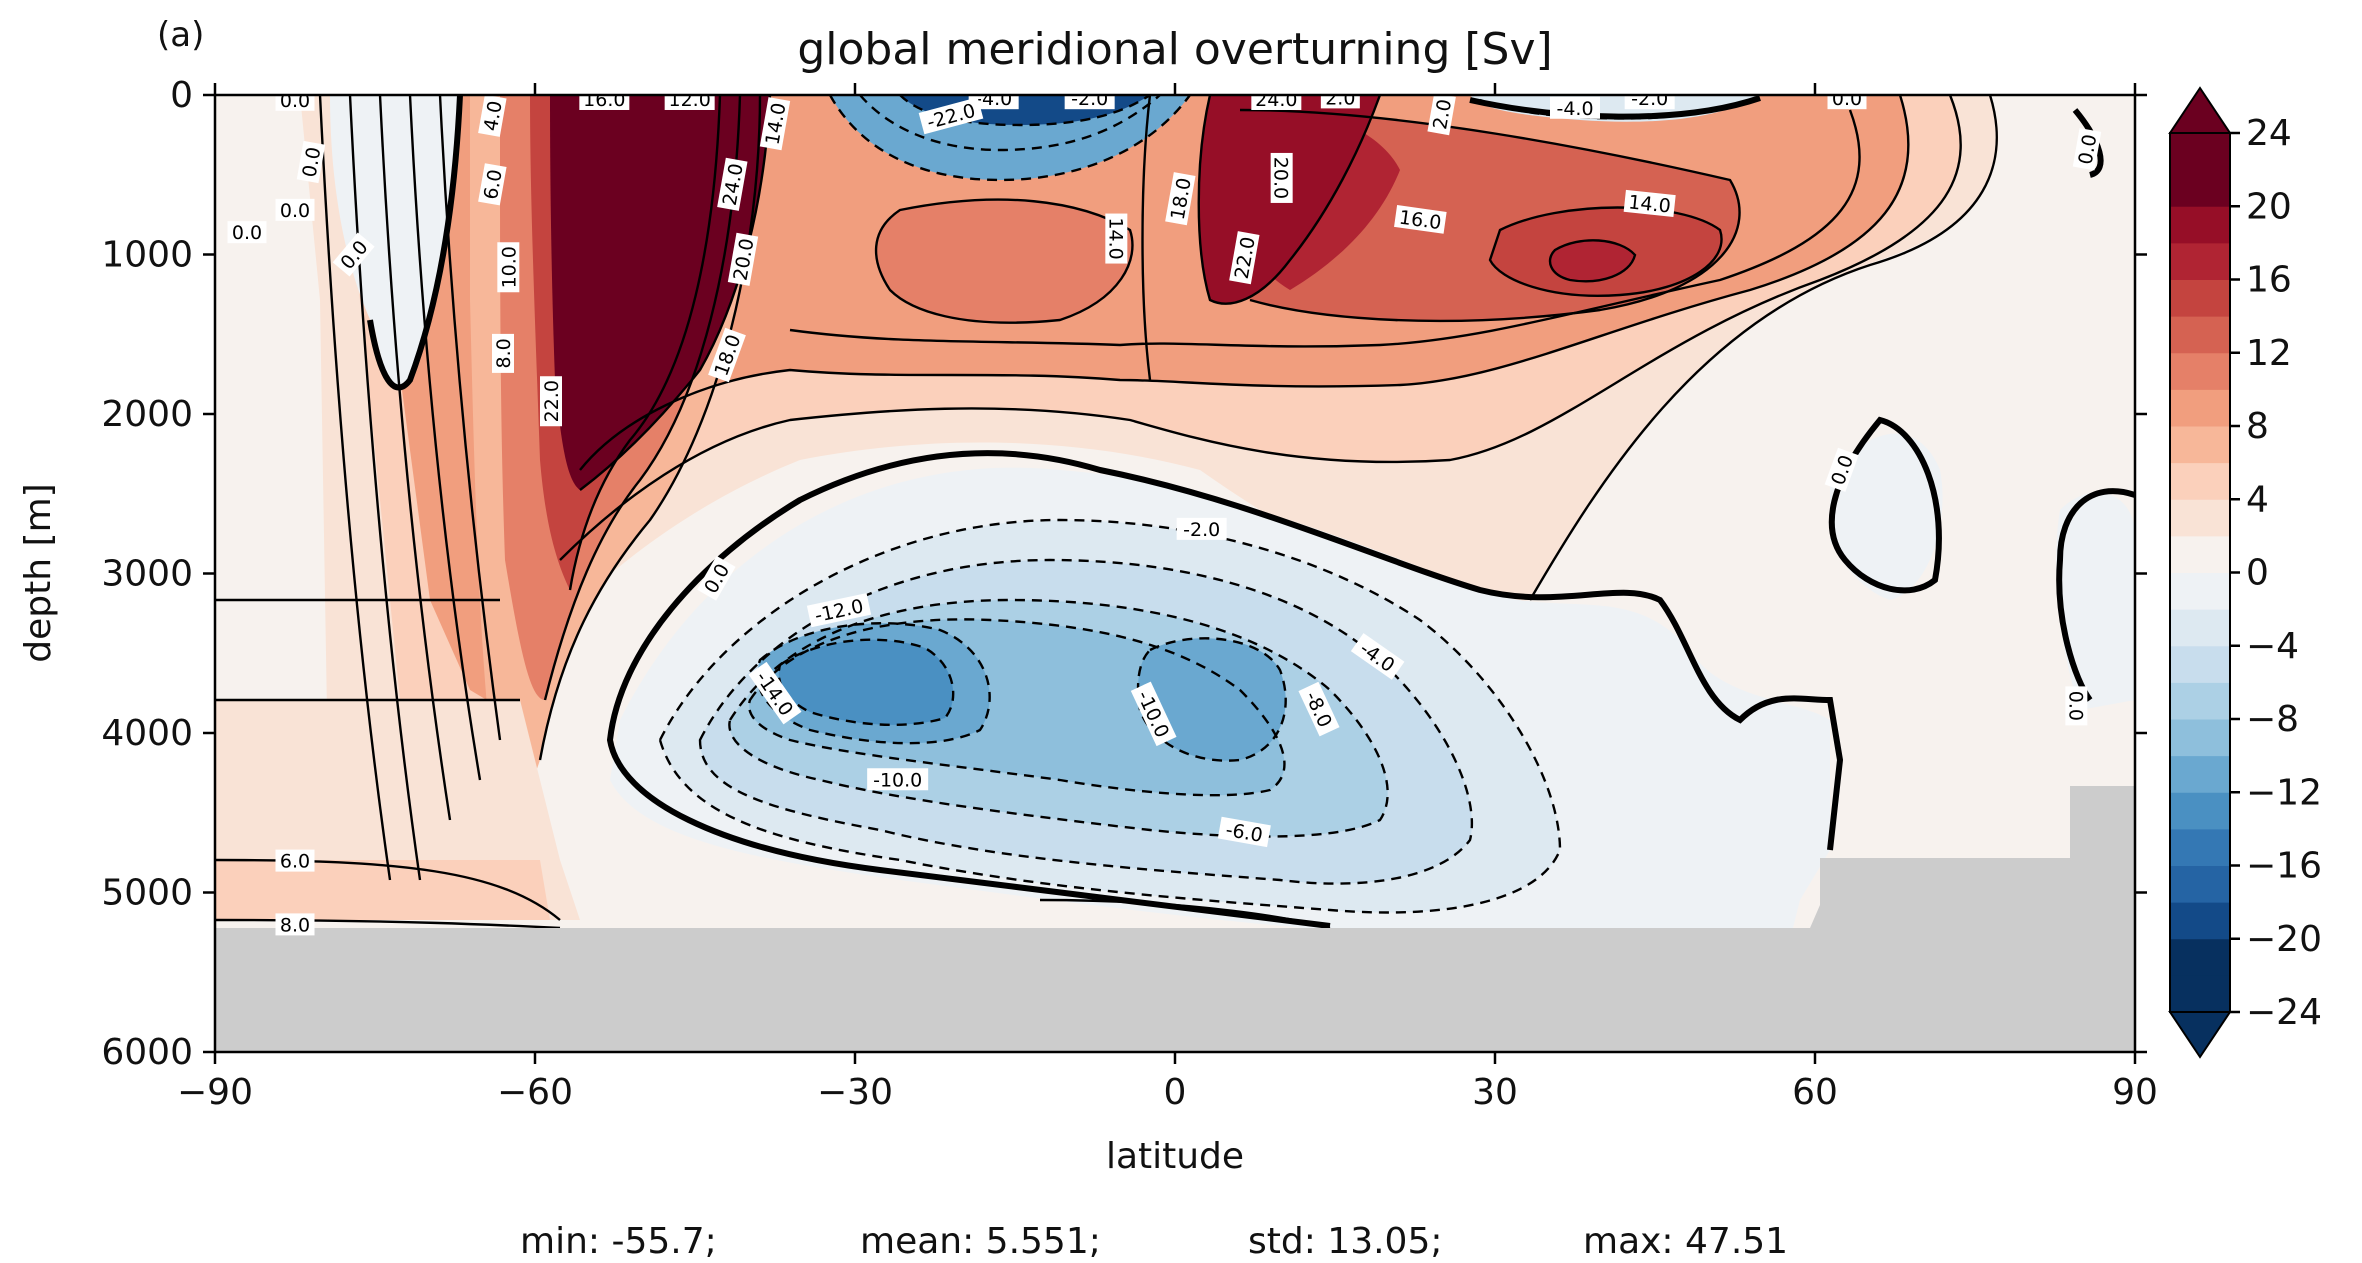 The height and width of the screenshot is (1263, 2362). What do you see at coordinates (1420, 219) in the screenshot?
I see `contour-label: 16.0` at bounding box center [1420, 219].